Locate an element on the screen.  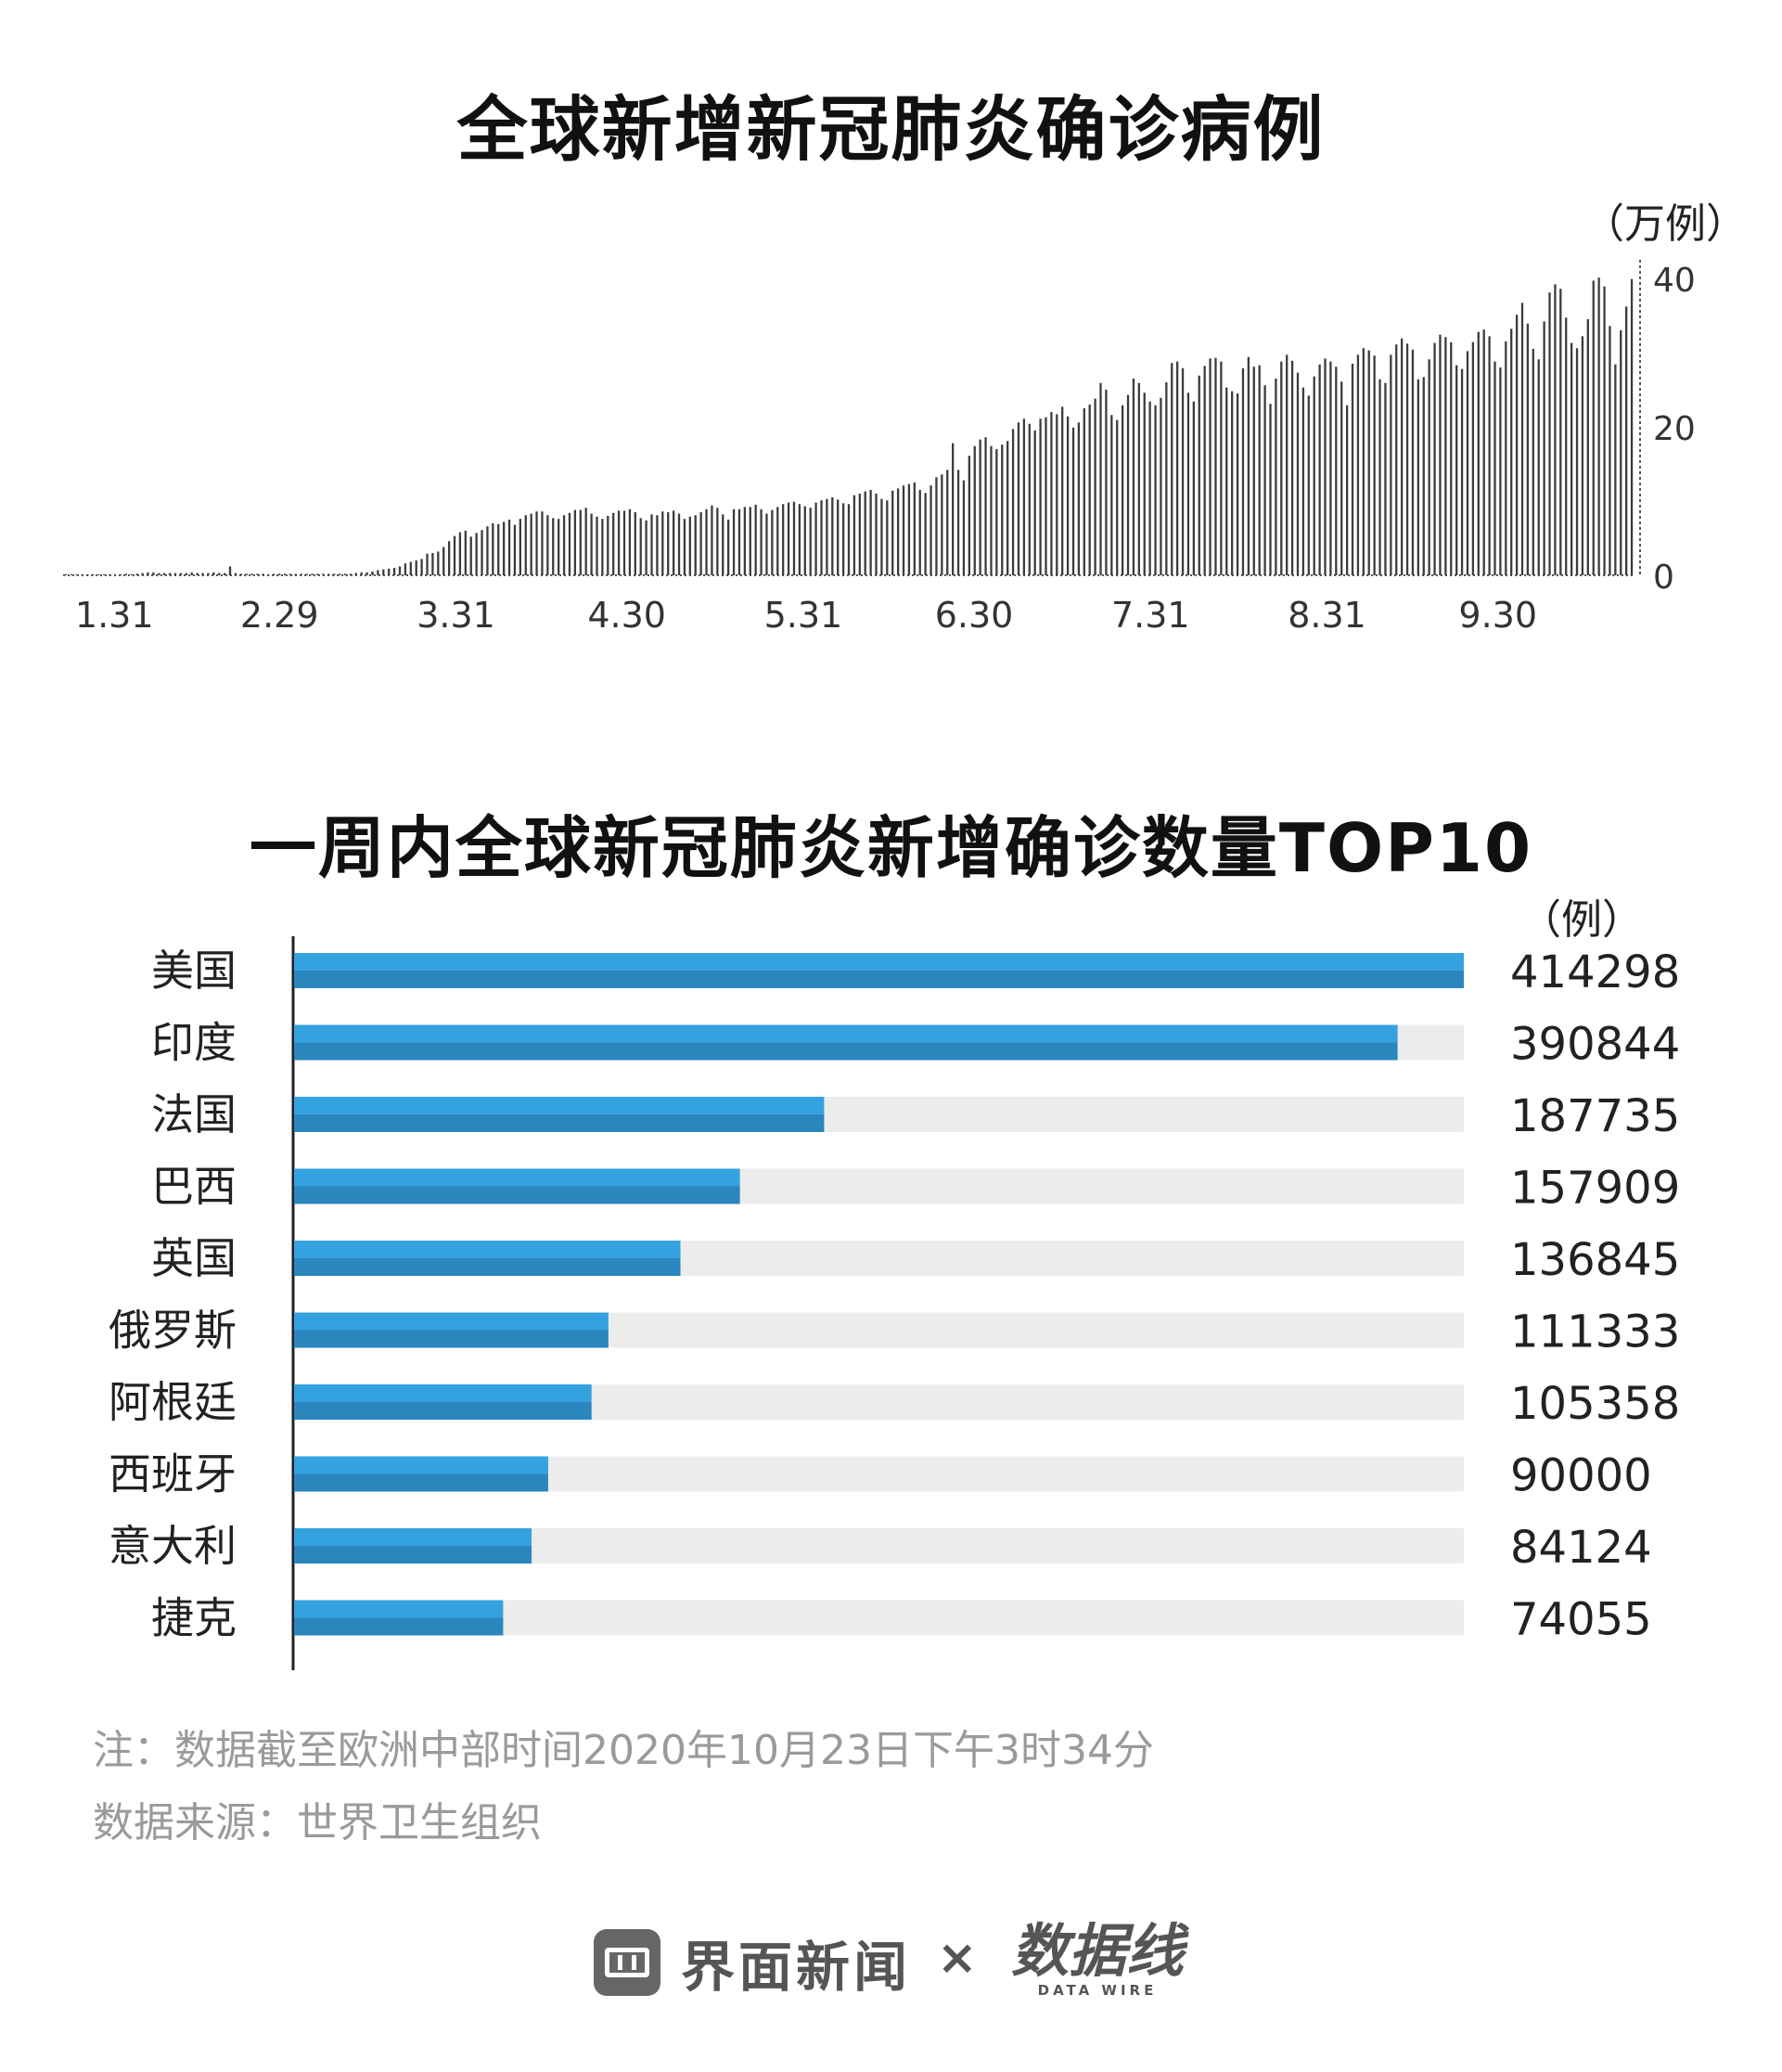
category-label: 俄罗斯 is located at coordinates (173, 1331).